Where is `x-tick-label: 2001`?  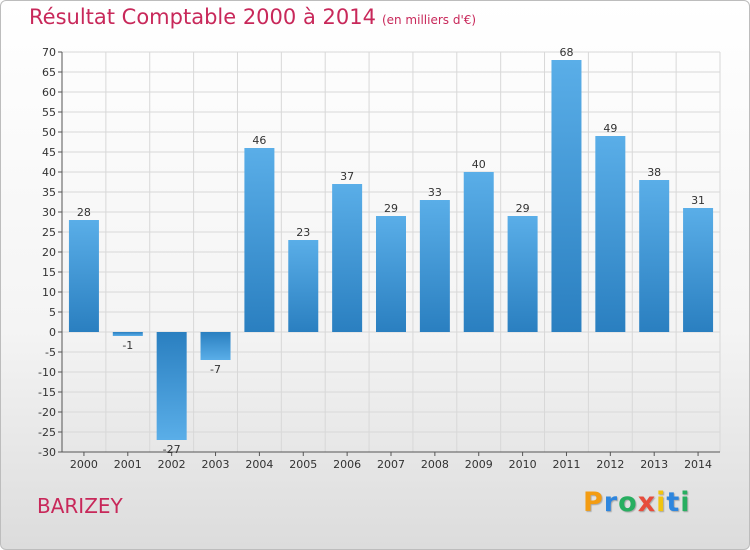
x-tick-label: 2001 is located at coordinates (128, 464).